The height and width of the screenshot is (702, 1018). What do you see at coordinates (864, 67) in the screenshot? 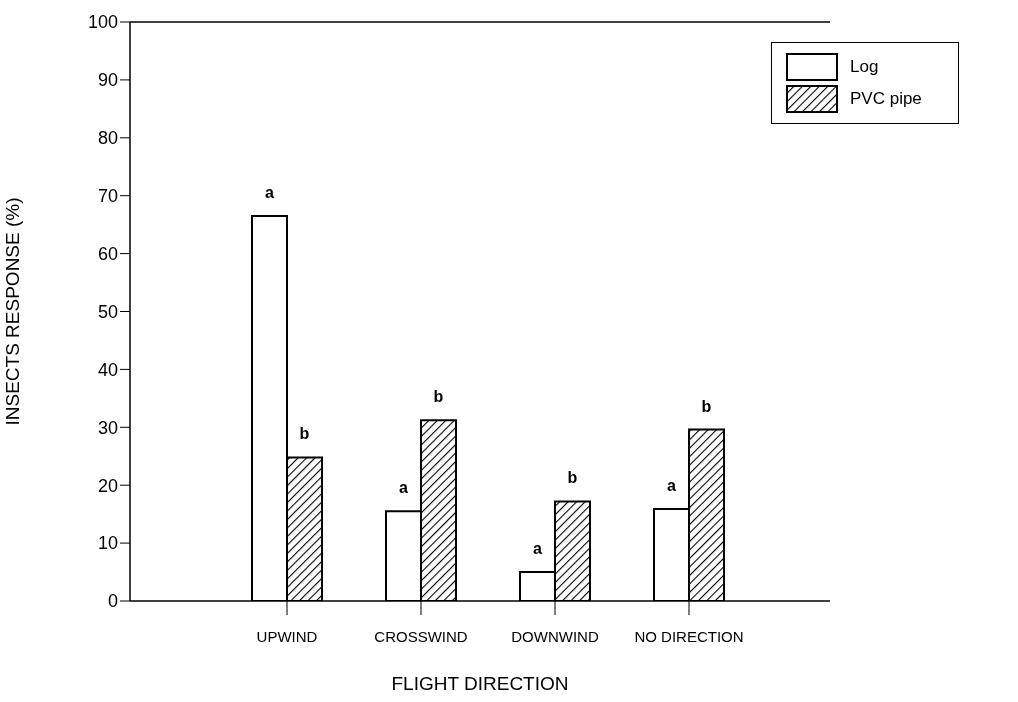
I see `legend-label: Log` at bounding box center [864, 67].